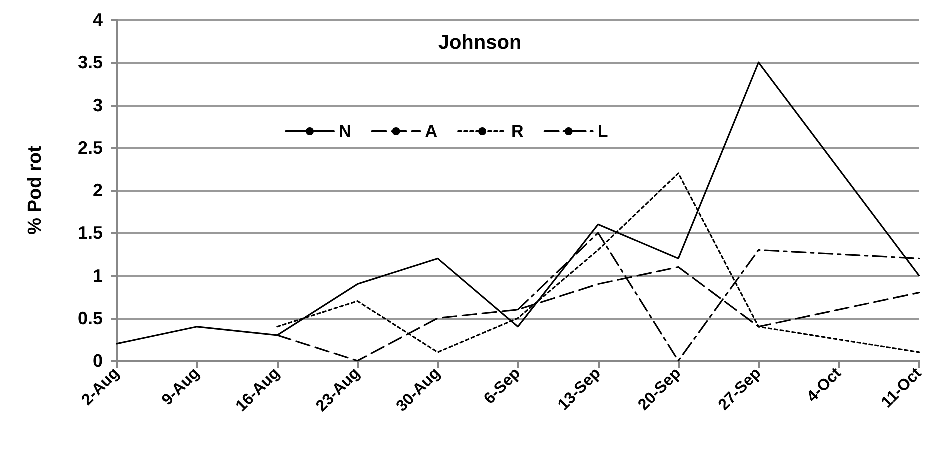 Image resolution: width=927 pixels, height=476 pixels. Describe the element at coordinates (345, 131) in the screenshot. I see `legend-label: N` at that location.